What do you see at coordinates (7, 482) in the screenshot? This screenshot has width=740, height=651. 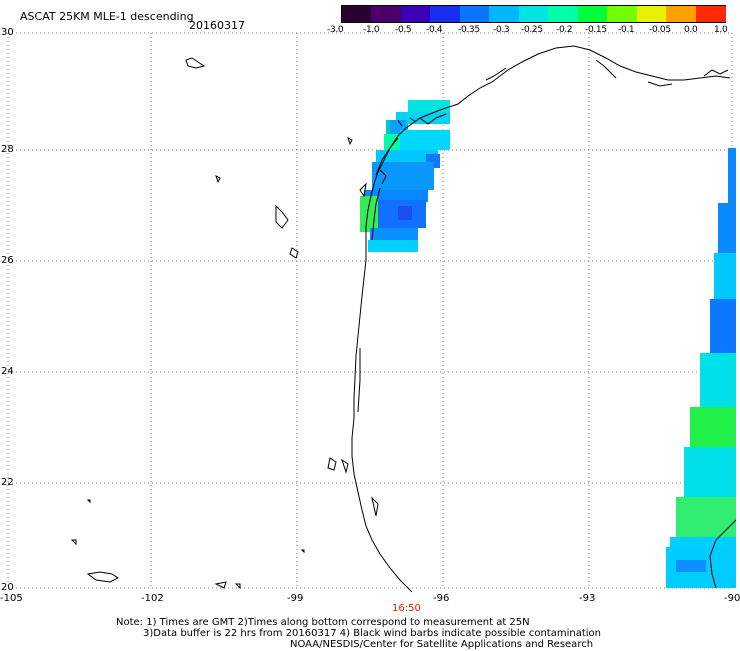 I see `lat-label-22: 22` at bounding box center [7, 482].